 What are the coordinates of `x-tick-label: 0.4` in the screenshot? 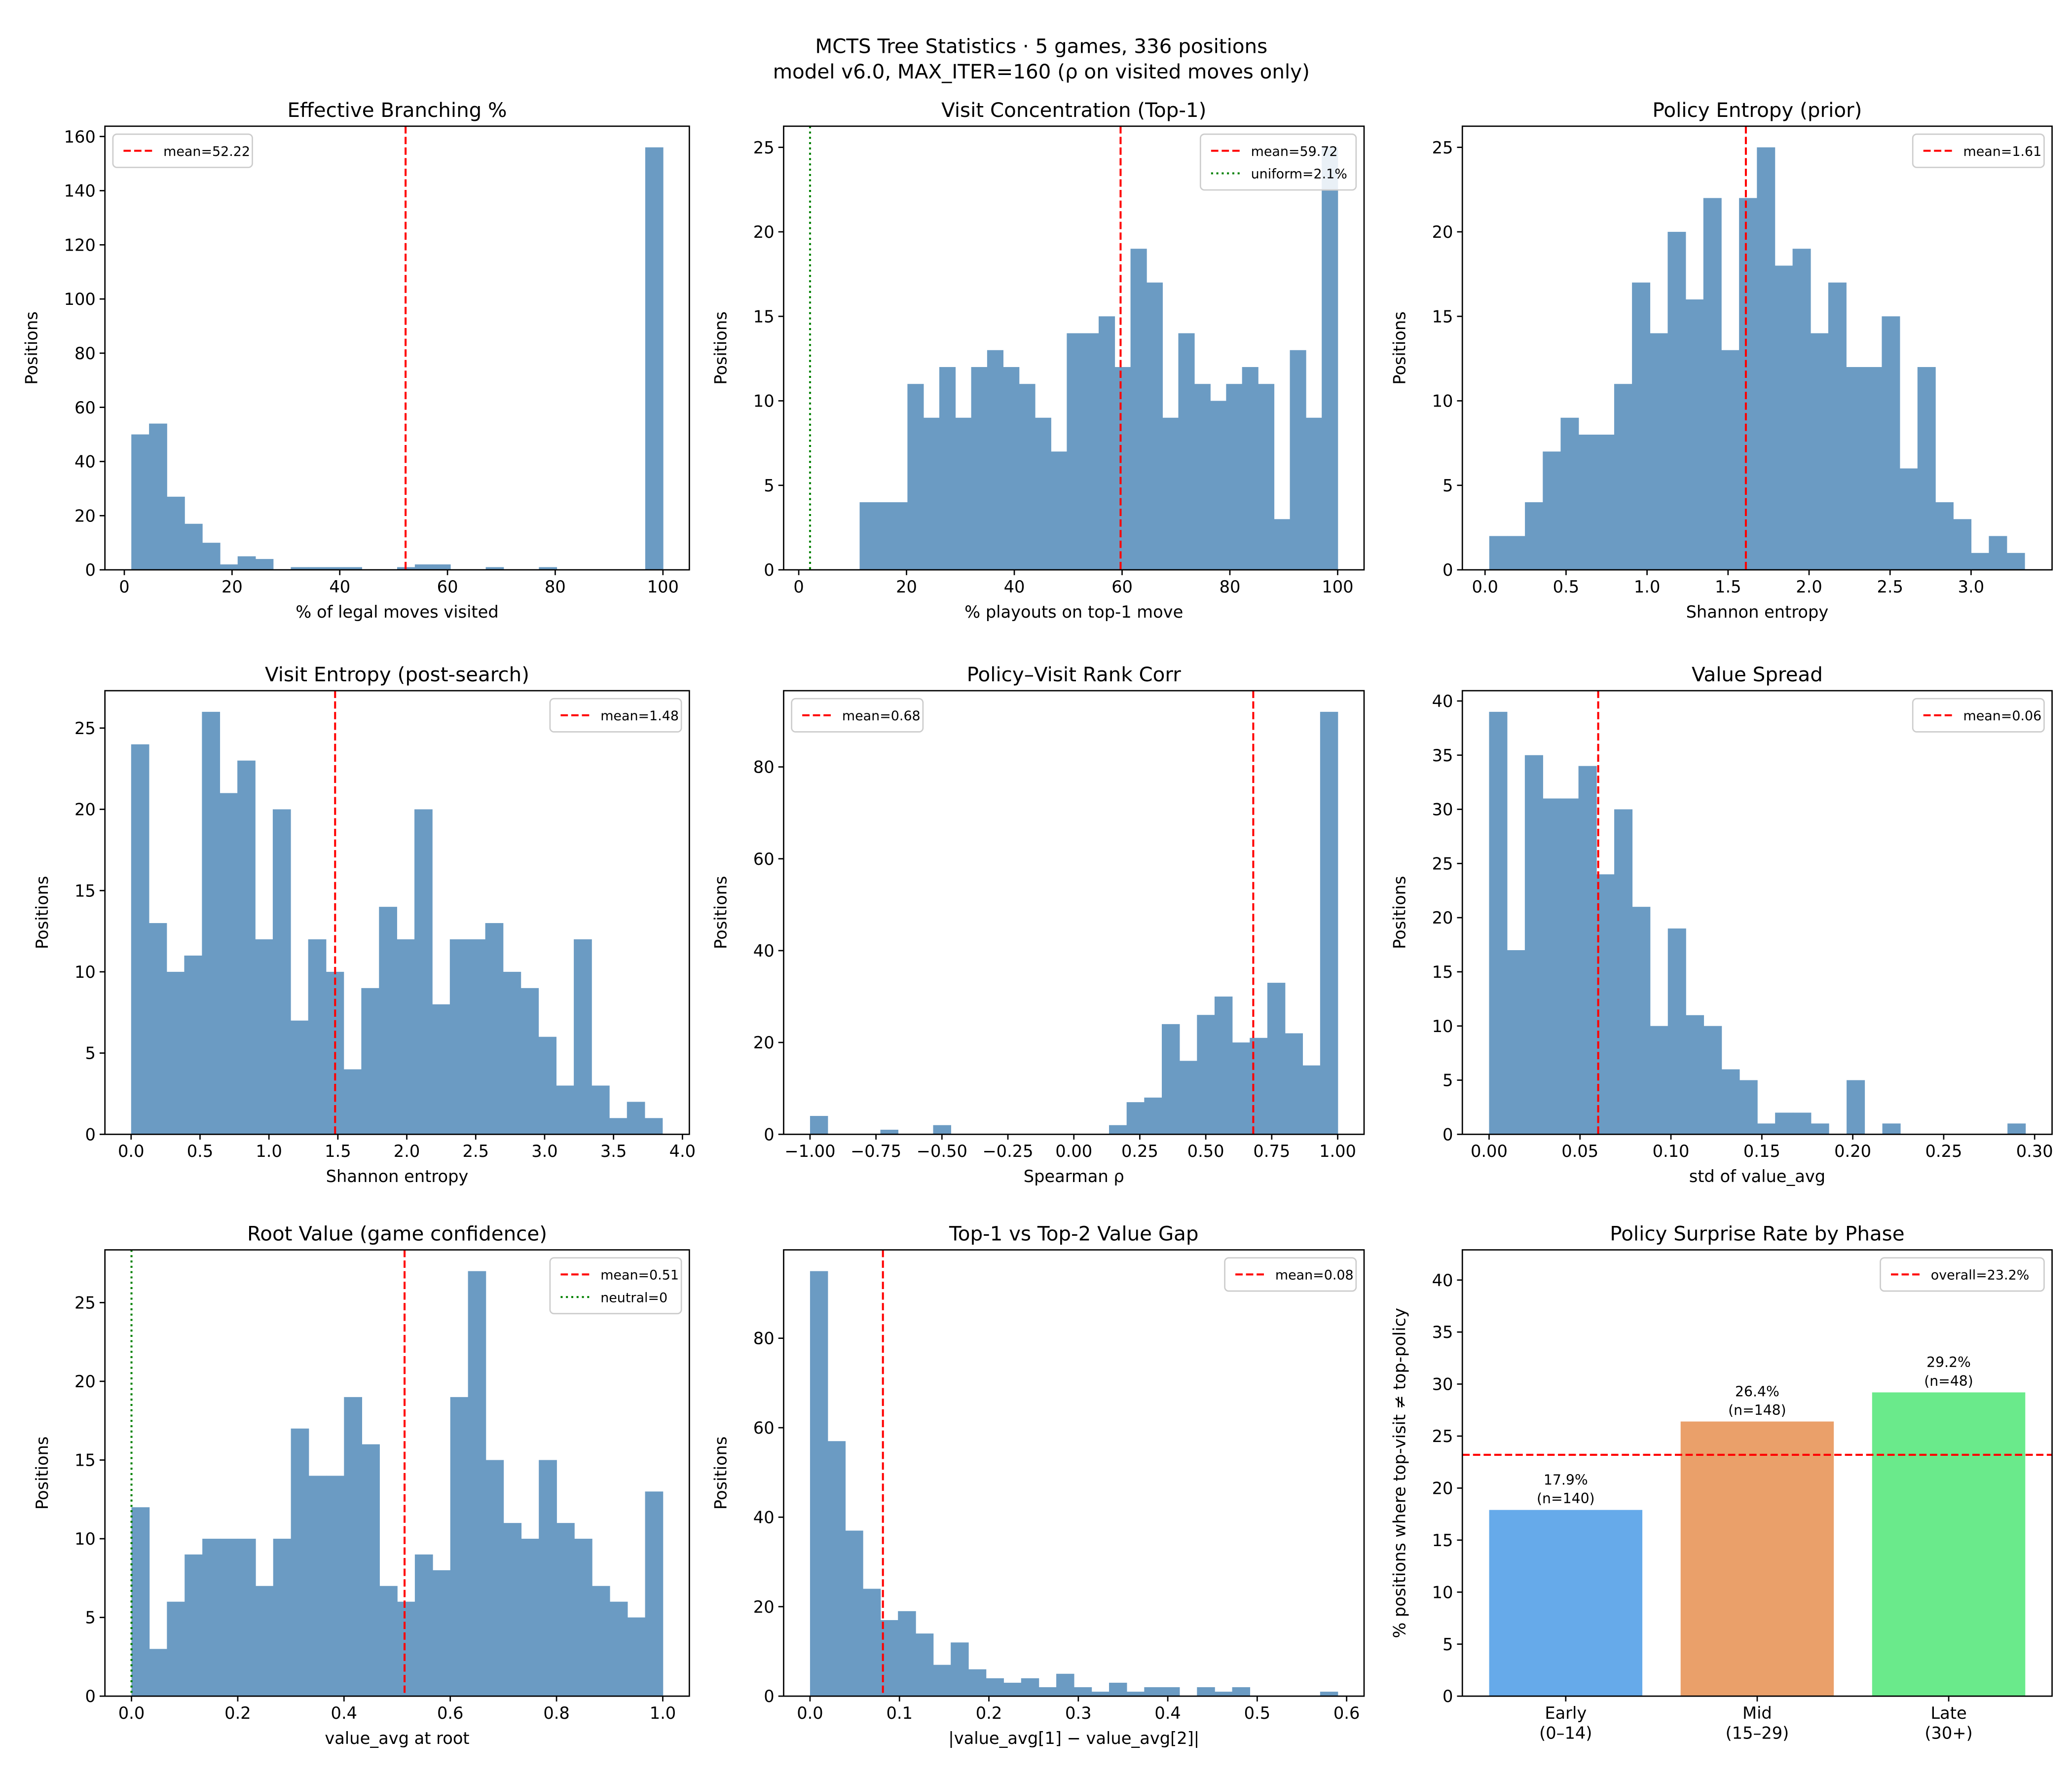 It's located at (344, 1713).